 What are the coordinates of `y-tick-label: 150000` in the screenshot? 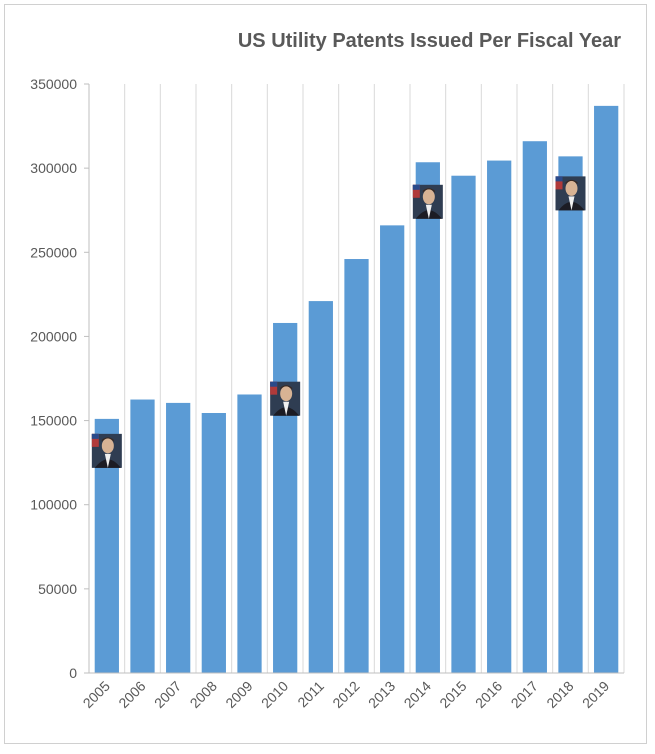 It's located at (53, 421).